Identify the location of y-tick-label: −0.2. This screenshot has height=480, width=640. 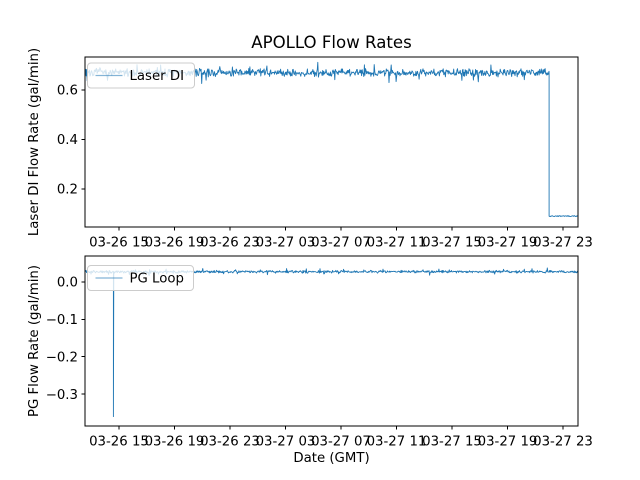
(62, 357).